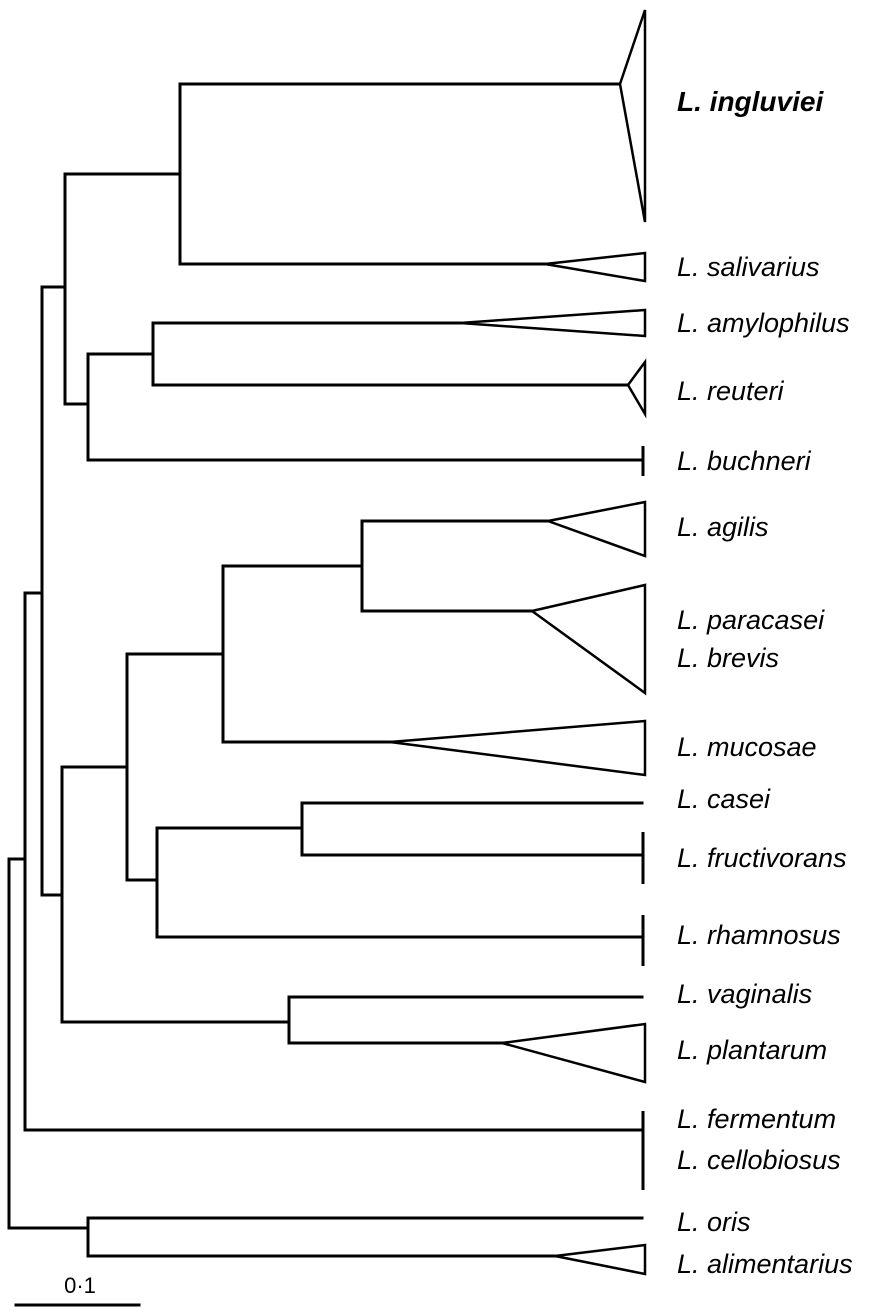 The image size is (887, 1315). Describe the element at coordinates (762, 858) in the screenshot. I see `label-fructivorans: L. fructivorans` at that location.